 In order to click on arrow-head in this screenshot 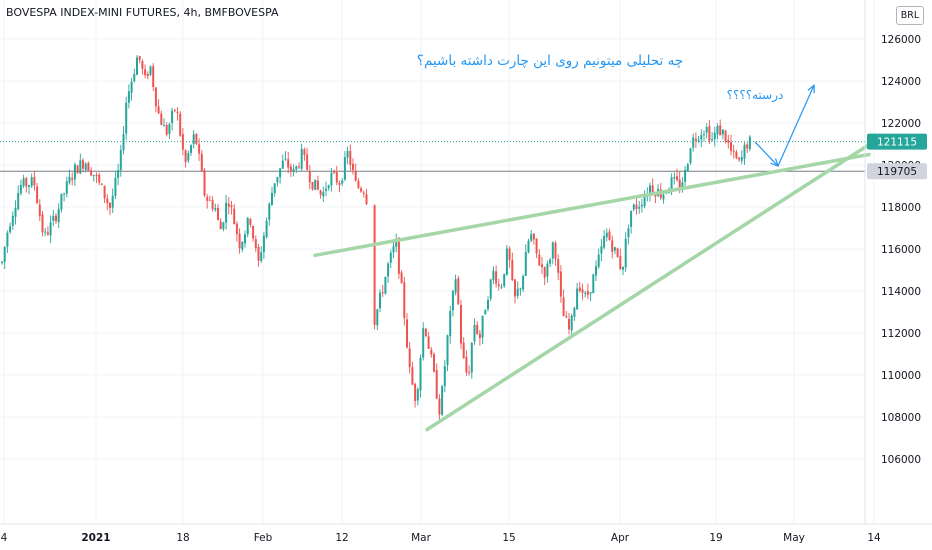, I will do `click(811, 88)`.